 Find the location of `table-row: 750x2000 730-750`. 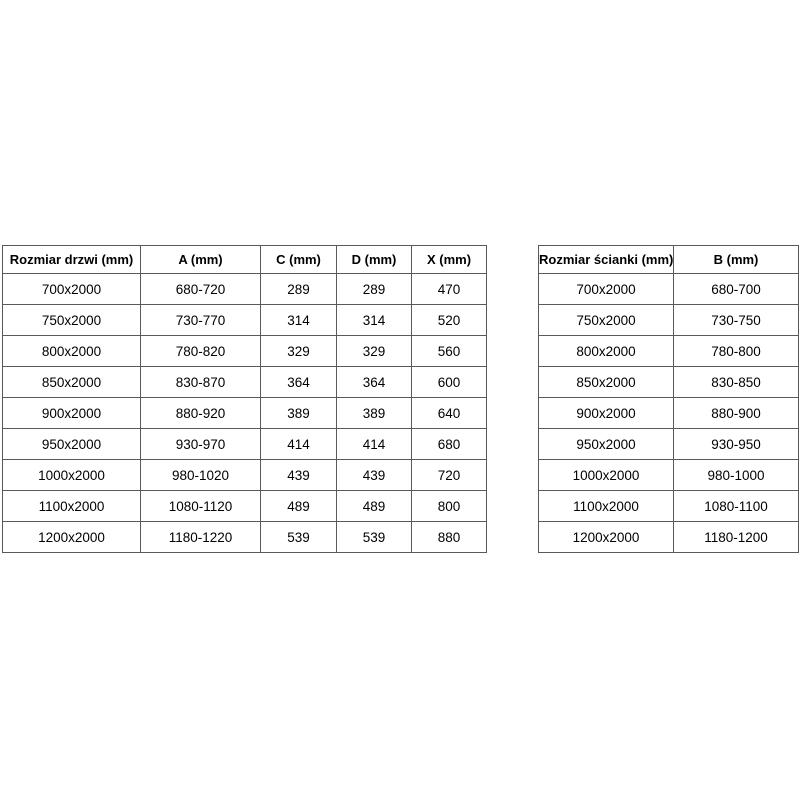

table-row: 750x2000 730-750 is located at coordinates (668, 320).